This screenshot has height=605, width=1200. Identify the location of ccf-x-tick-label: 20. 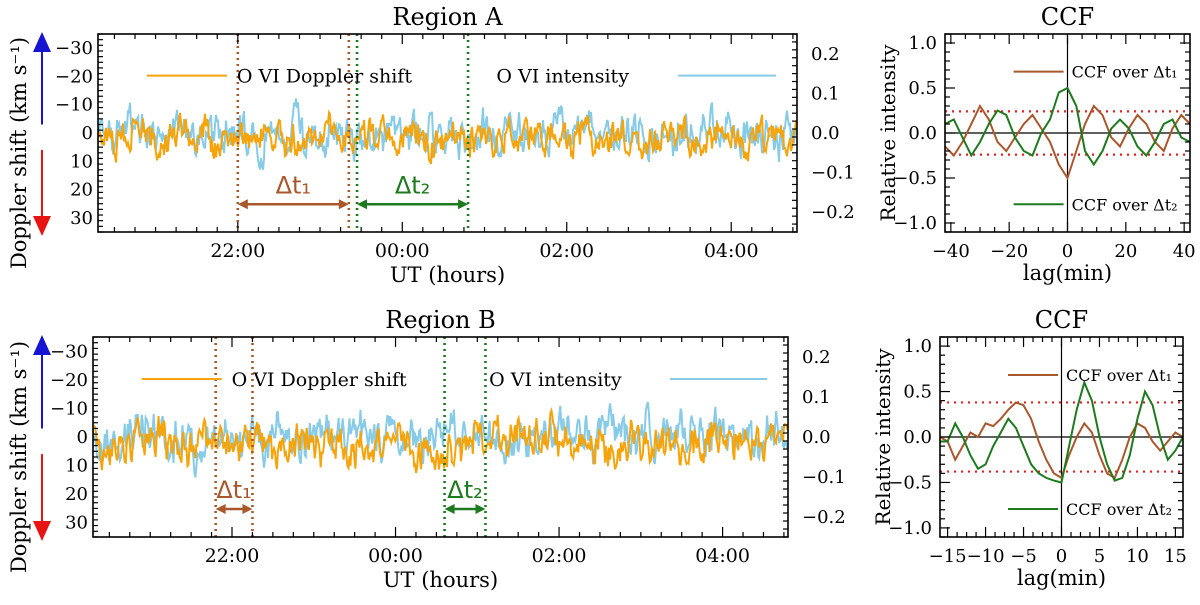
(1125, 251).